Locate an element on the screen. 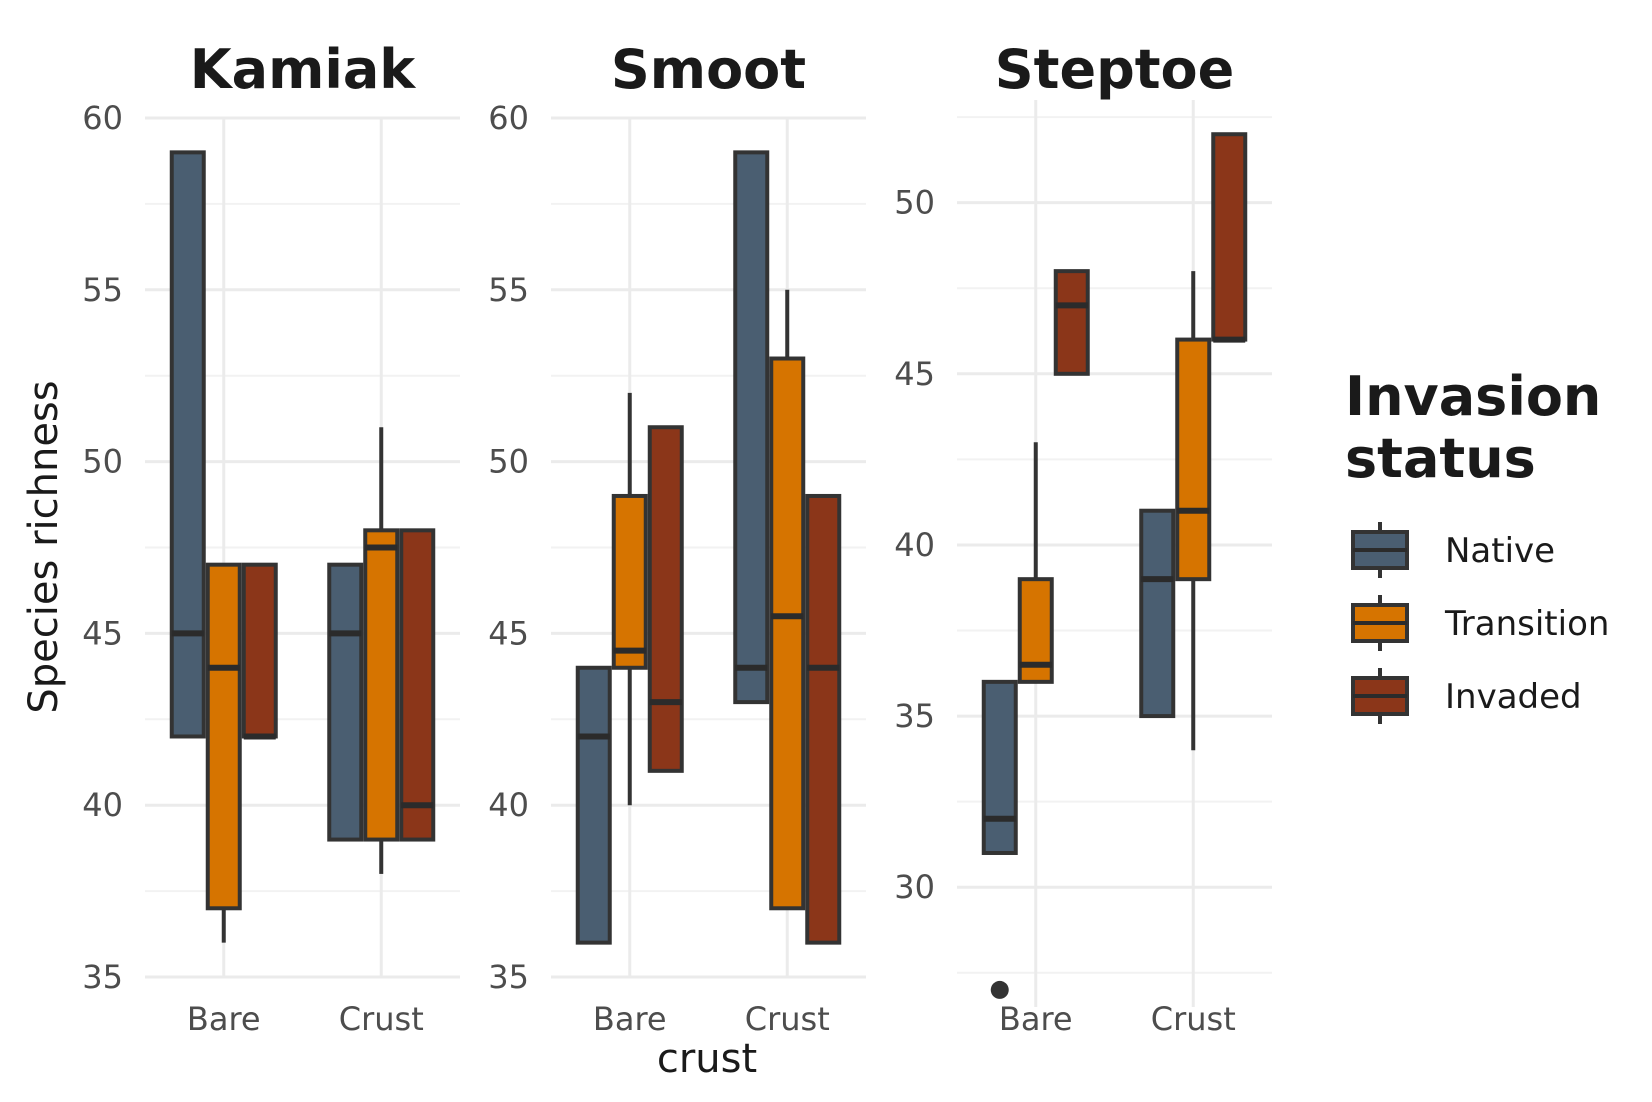 This screenshot has height=1102, width=1652. legend-label: Transition is located at coordinates (1526, 624).